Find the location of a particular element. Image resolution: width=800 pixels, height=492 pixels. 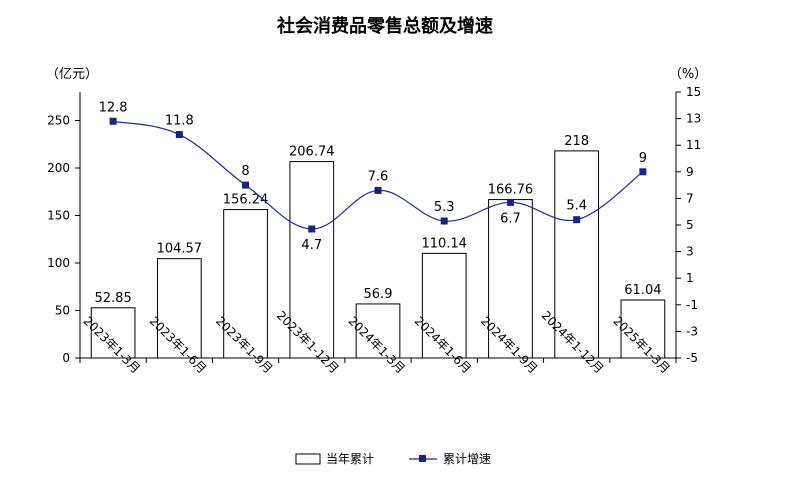

bar-data-label: 110.14 is located at coordinates (444, 243).